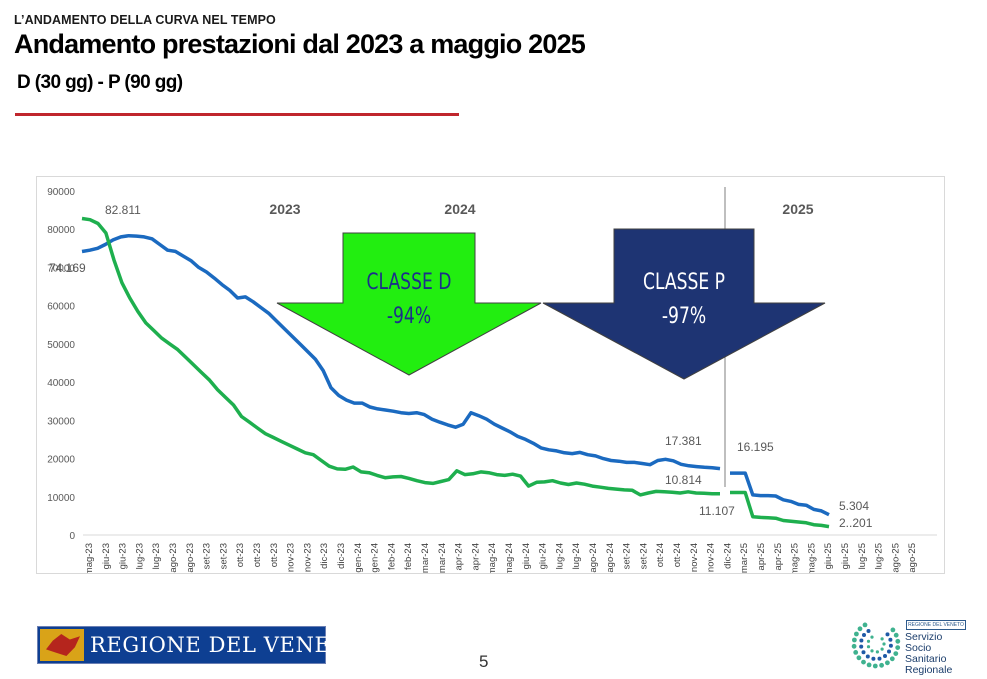  I want to click on page-number: 5, so click(484, 661).